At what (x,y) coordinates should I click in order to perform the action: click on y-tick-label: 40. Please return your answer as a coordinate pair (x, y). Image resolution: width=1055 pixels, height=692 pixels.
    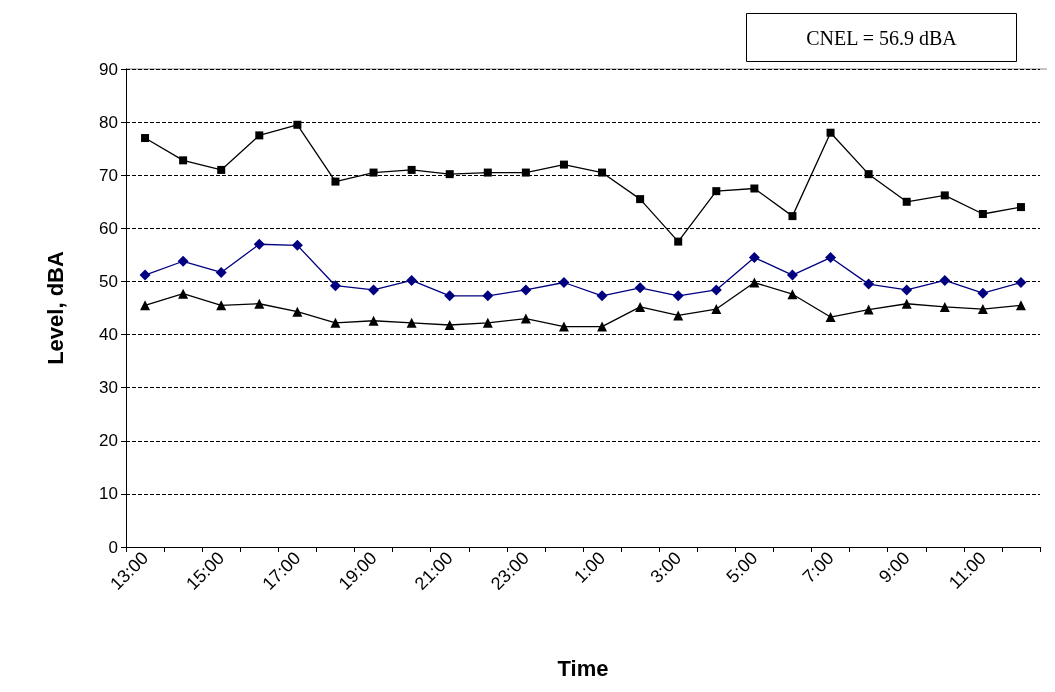
    Looking at the image, I should click on (108, 335).